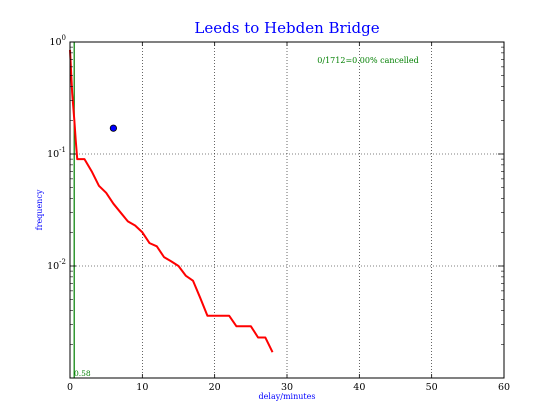  Describe the element at coordinates (432, 387) in the screenshot. I see `x-tick-label: 50` at that location.